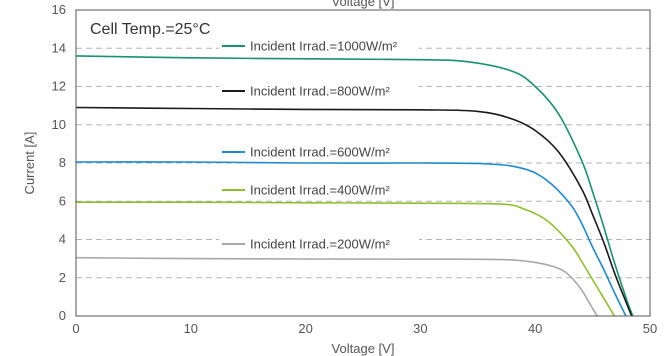 The image size is (671, 356). I want to click on x-tick-label: 10, so click(191, 328).